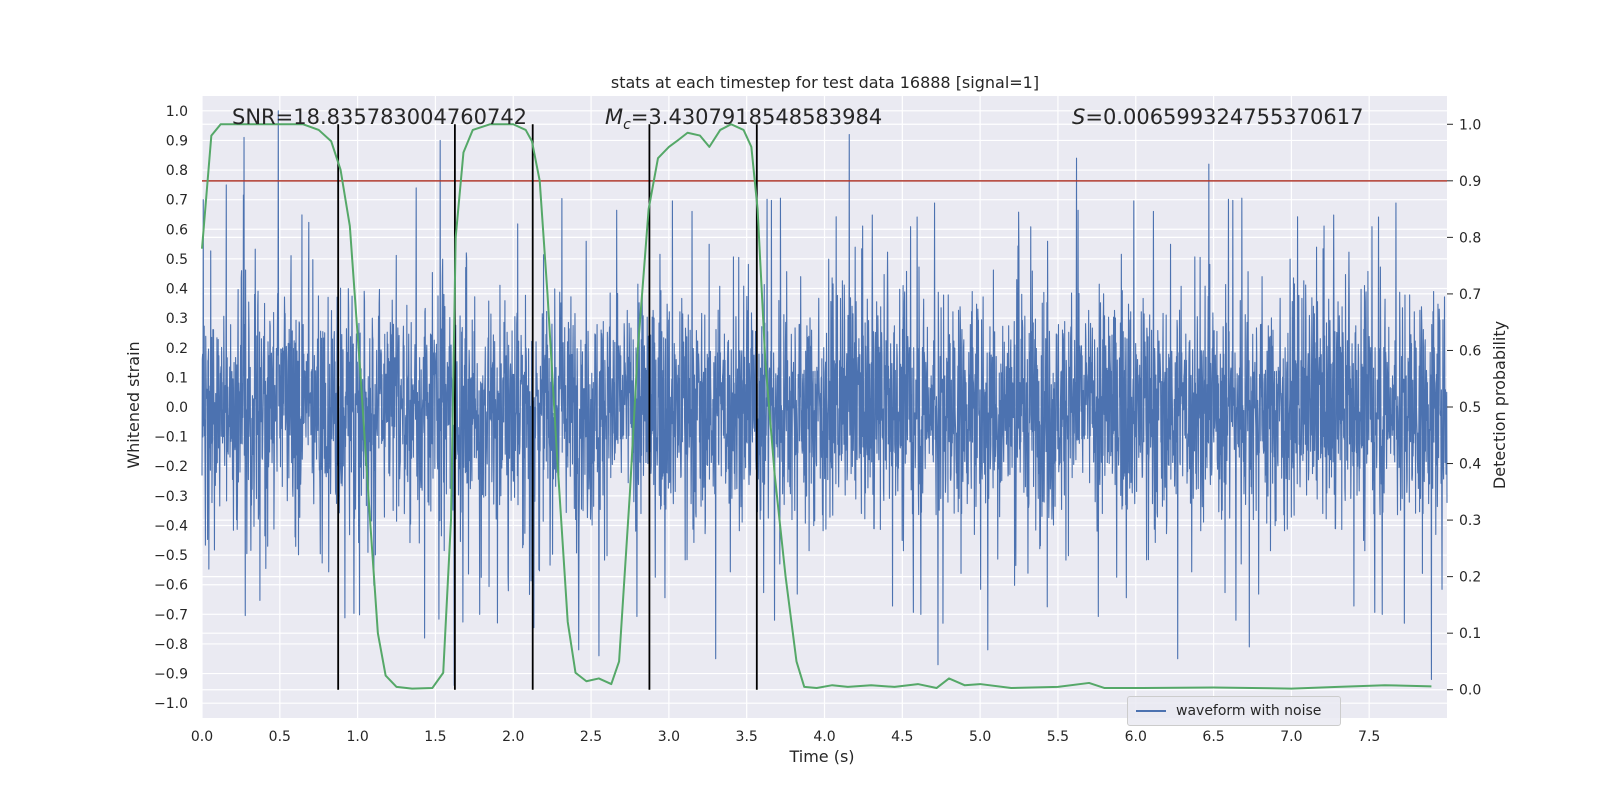 Image resolution: width=1600 pixels, height=800 pixels. Describe the element at coordinates (1470, 238) in the screenshot. I see `y-right-tick-label: 0.8` at that location.